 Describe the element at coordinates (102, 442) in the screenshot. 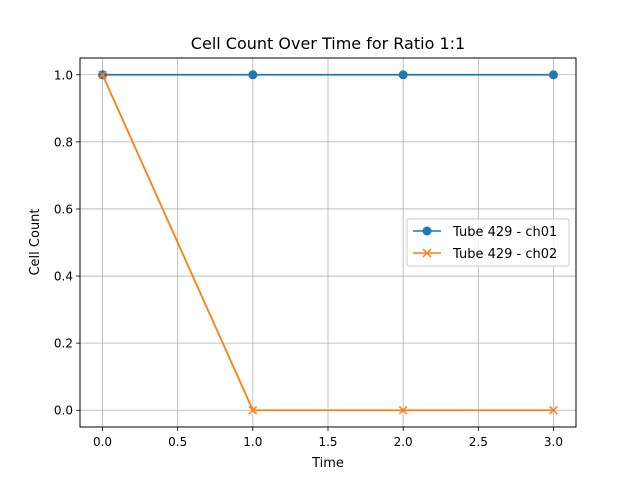

I see `x-tick-label: 0.0` at that location.